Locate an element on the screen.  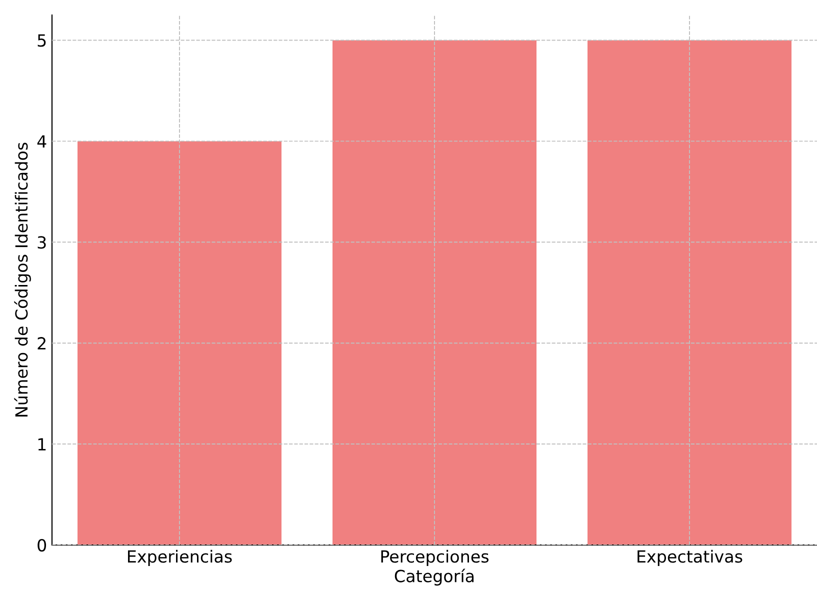
y-tick-label: 5 is located at coordinates (42, 40).